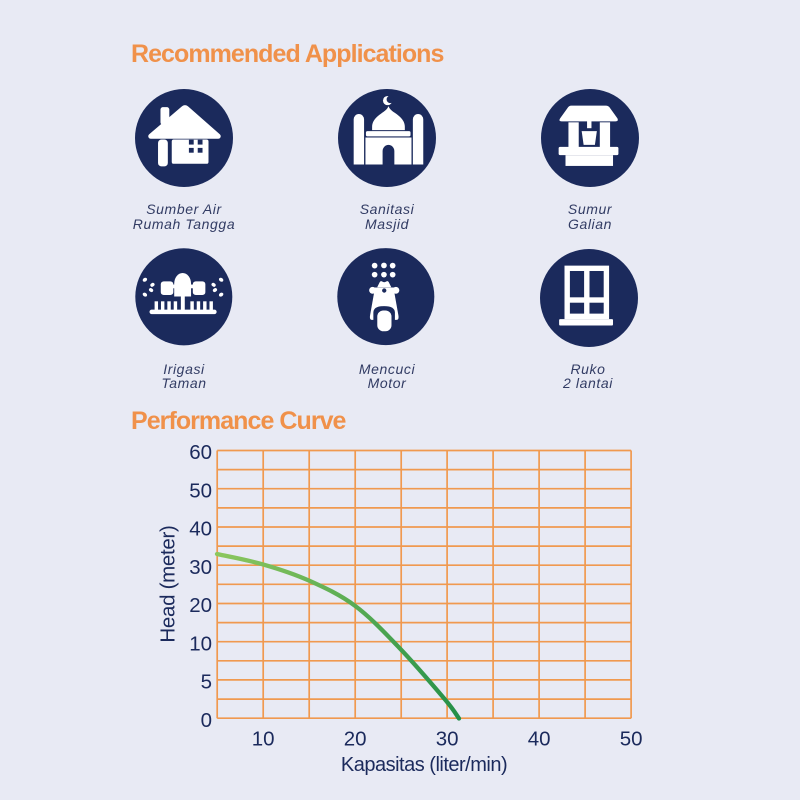  I want to click on svg-text: 60, so click(200, 452).